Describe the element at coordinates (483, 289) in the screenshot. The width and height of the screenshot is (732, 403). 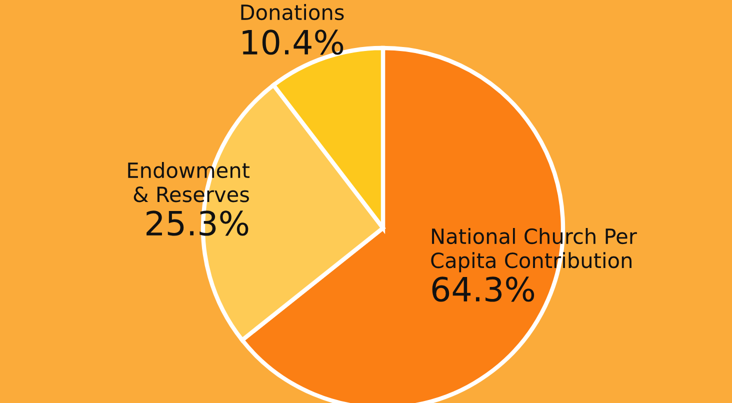
I see `data-label: 64.3%` at that location.